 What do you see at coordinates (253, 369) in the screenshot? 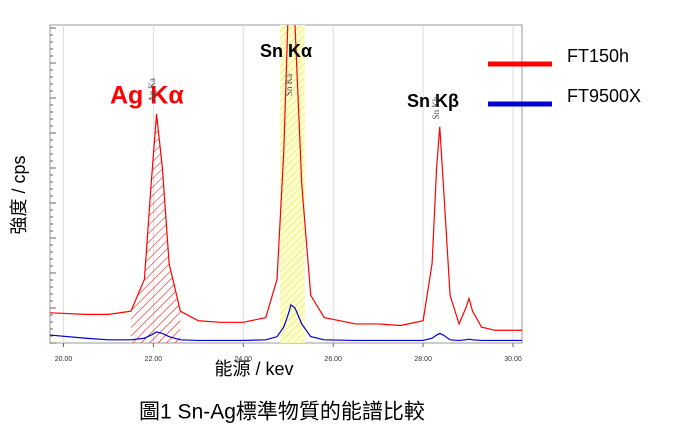
I see `x-axis-label: 能源 / kev` at bounding box center [253, 369].